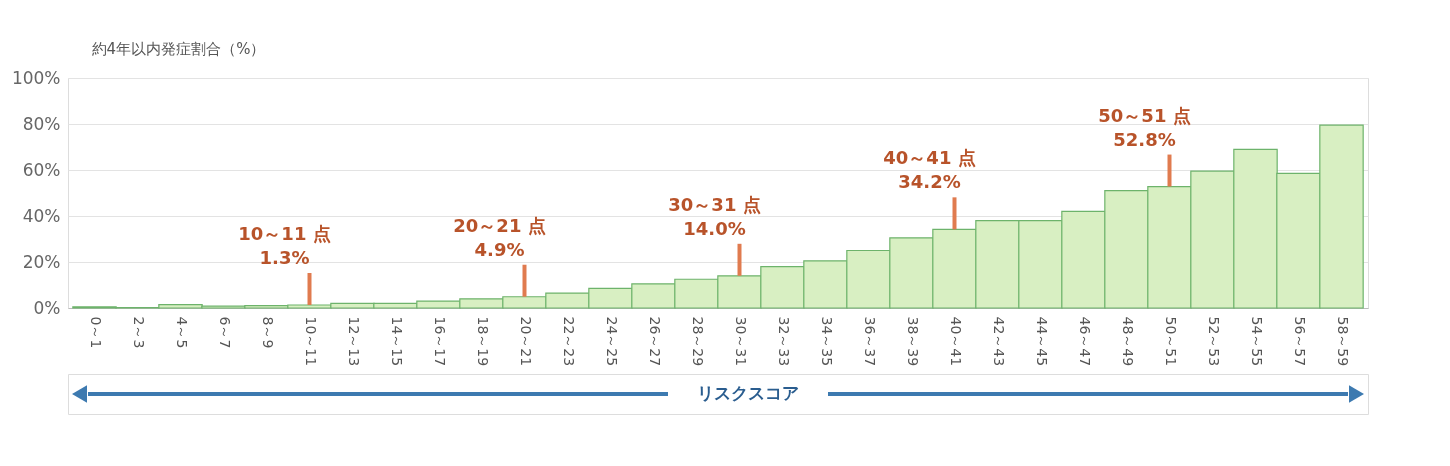 The width and height of the screenshot is (1450, 466). Describe the element at coordinates (1257, 341) in the screenshot. I see `x-tick-label: 54～55` at that location.